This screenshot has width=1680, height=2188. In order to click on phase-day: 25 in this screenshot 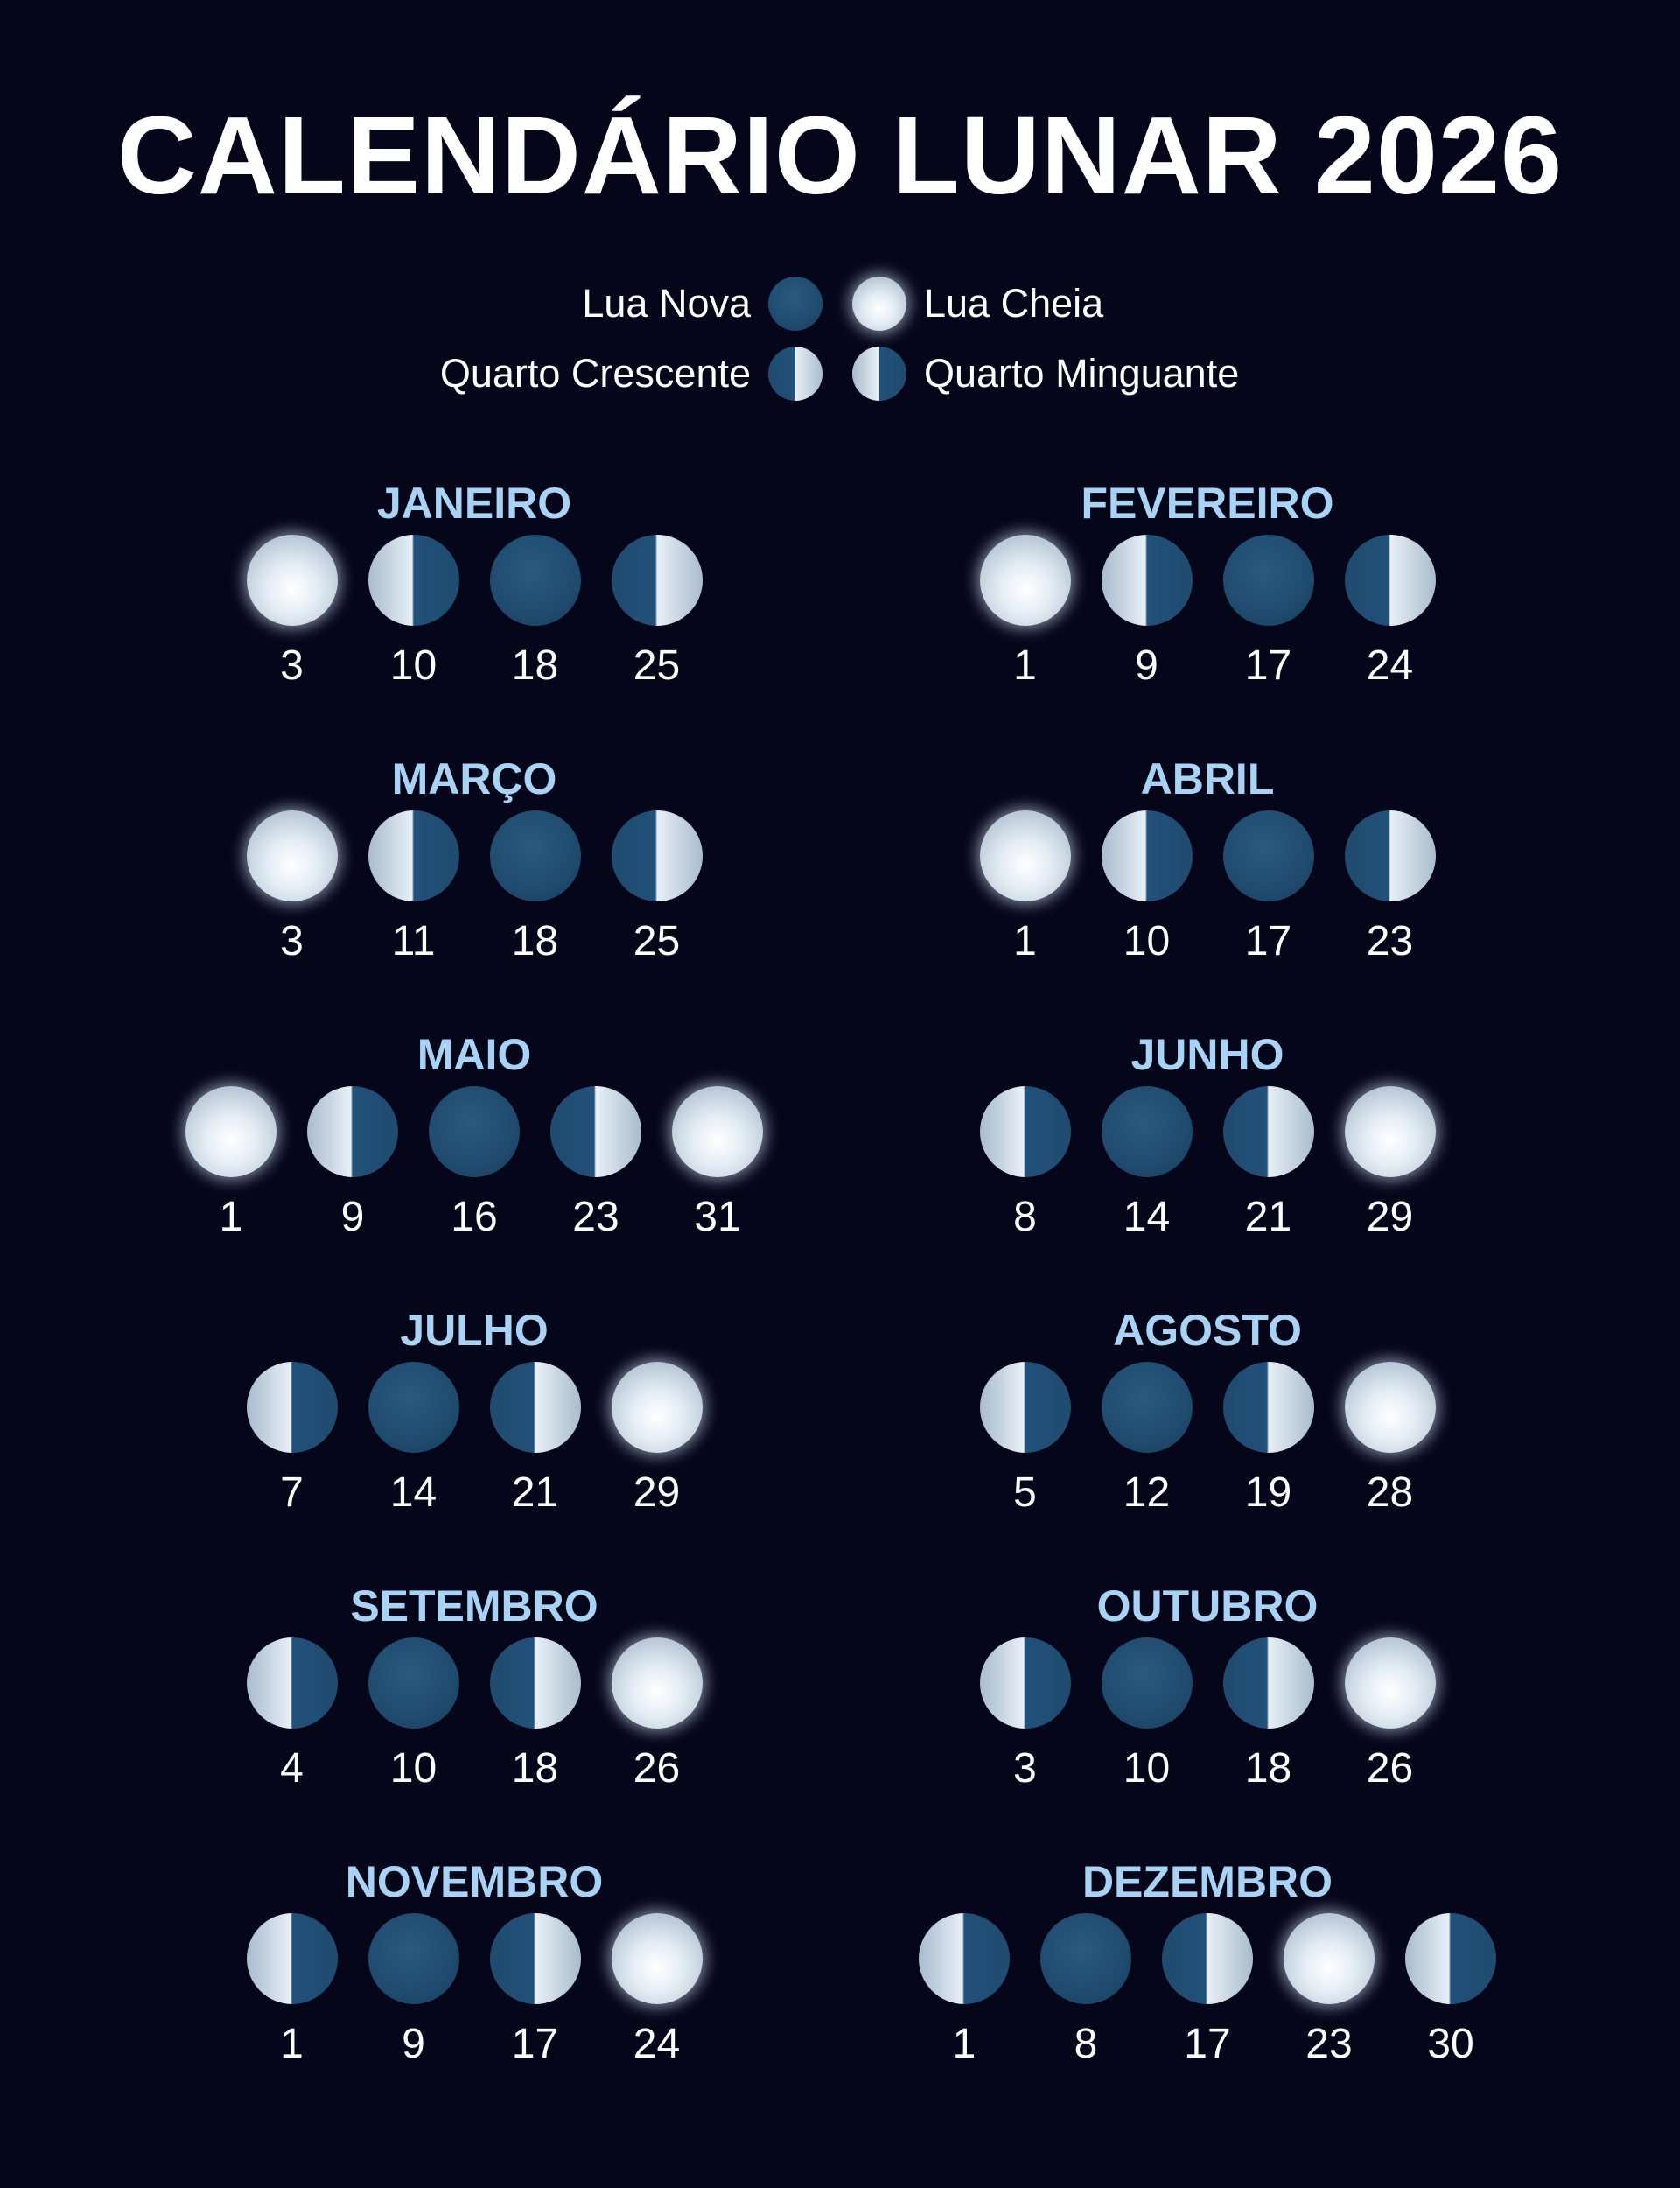, I will do `click(657, 941)`.